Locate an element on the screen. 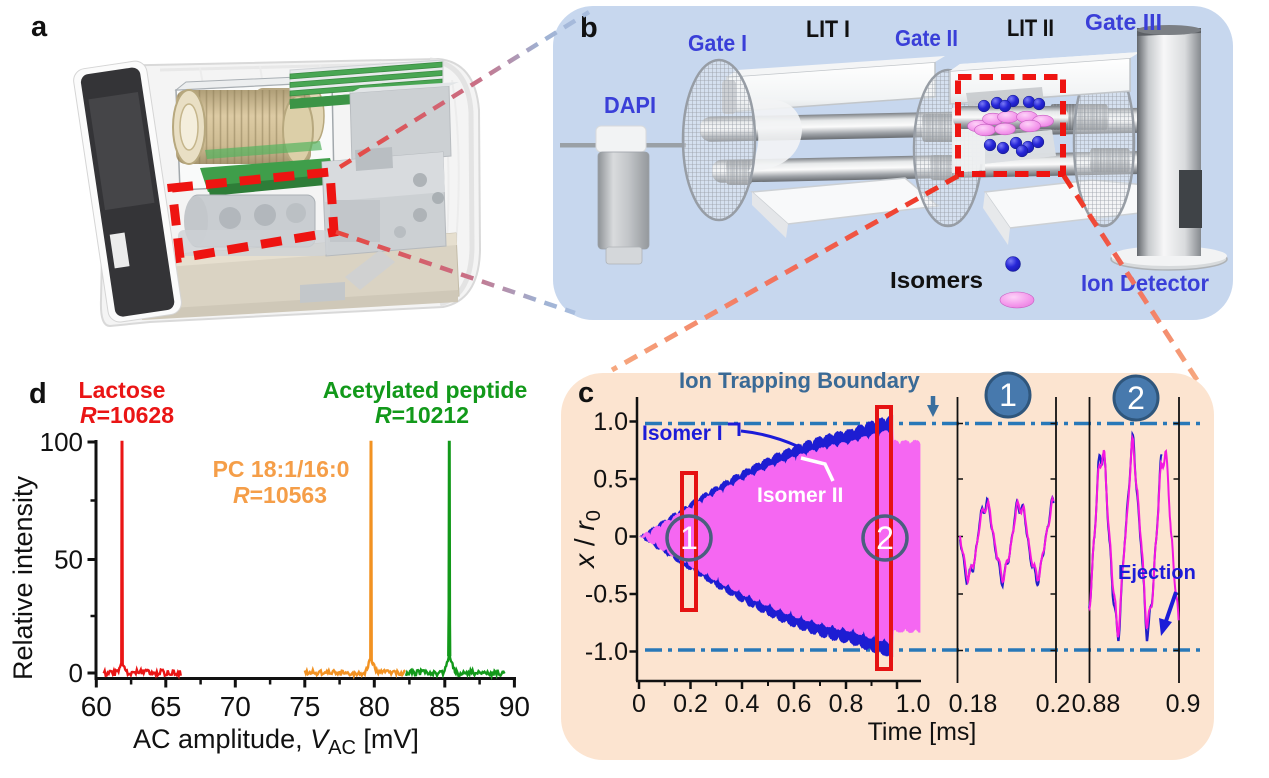  svg-text: 0.88 is located at coordinates (1096, 704).